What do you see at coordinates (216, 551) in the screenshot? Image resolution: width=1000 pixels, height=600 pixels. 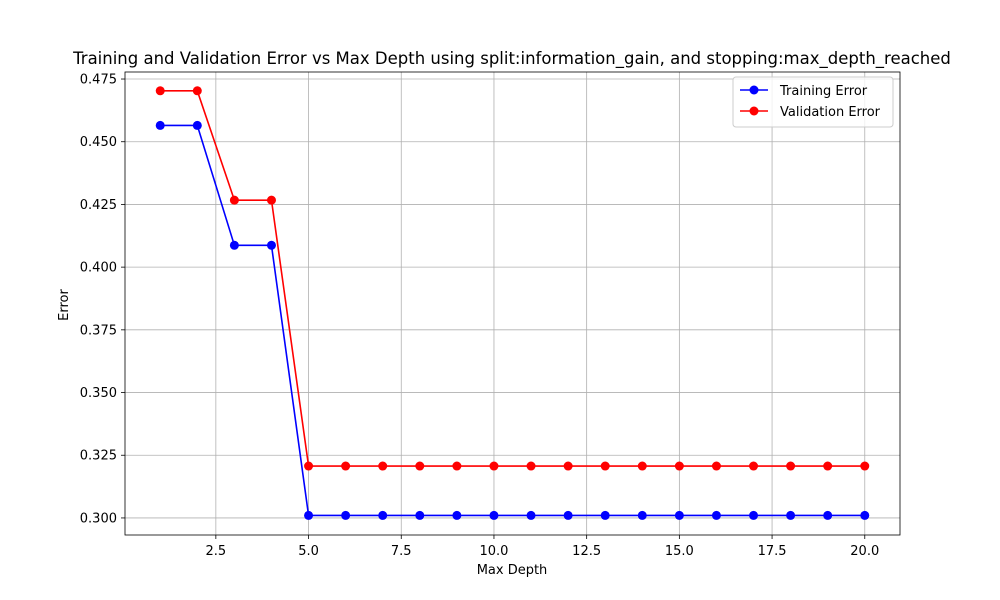 I see `x-tick-label: 2.5` at bounding box center [216, 551].